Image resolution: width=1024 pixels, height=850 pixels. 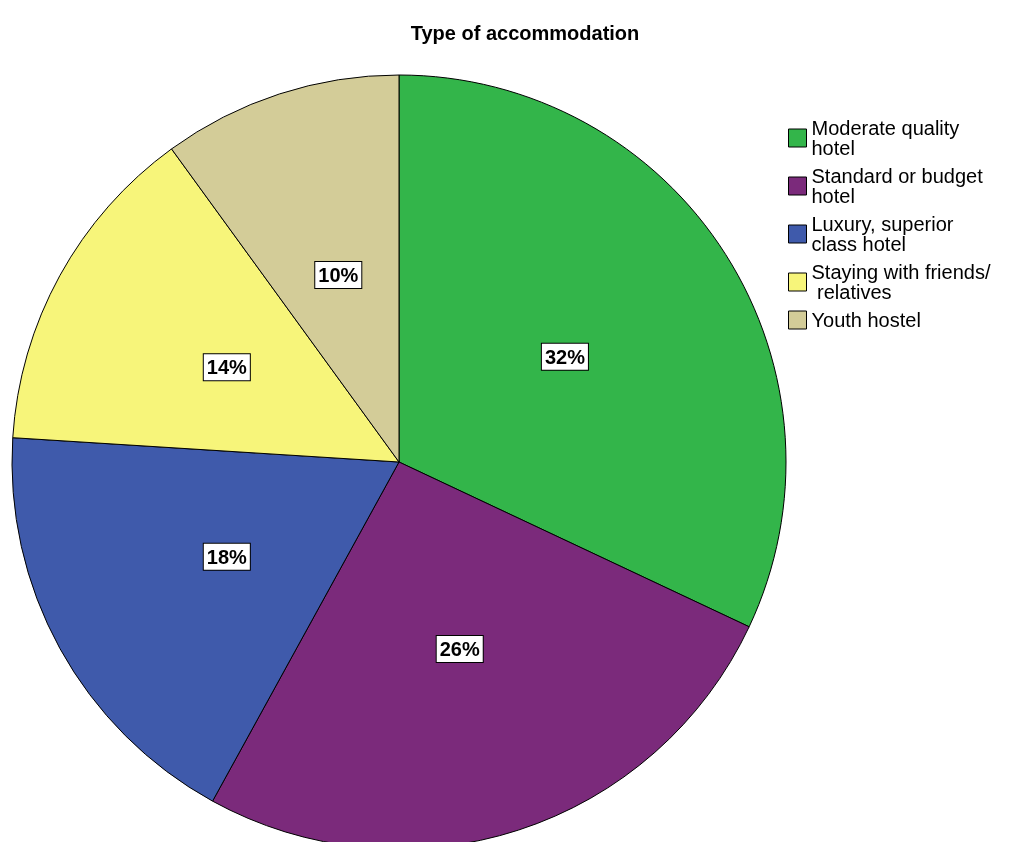 I want to click on legend-label: Moderate quality hotel, so click(x=888, y=138).